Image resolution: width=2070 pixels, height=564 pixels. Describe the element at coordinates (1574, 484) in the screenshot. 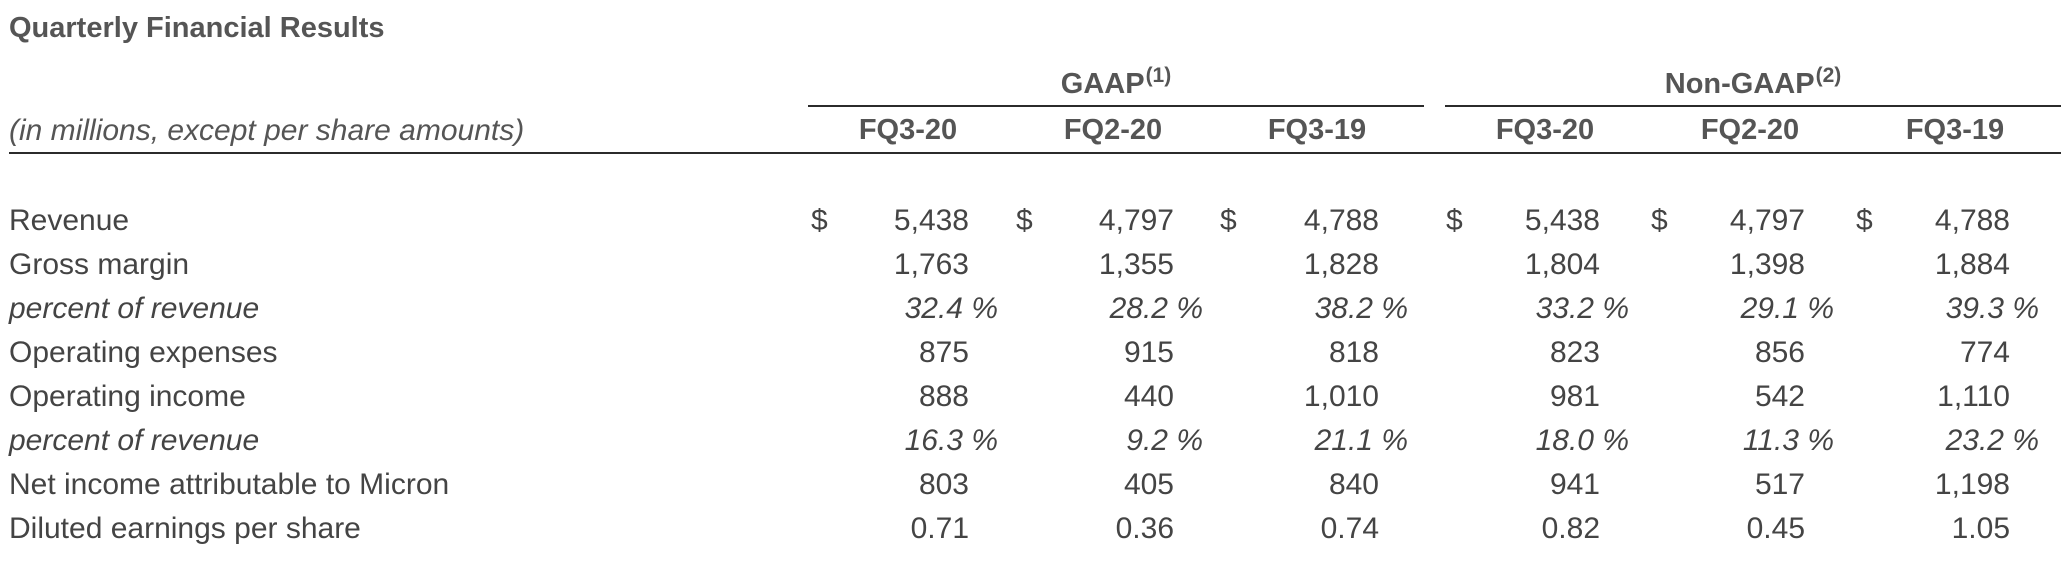

I see `table-cell: 941` at that location.